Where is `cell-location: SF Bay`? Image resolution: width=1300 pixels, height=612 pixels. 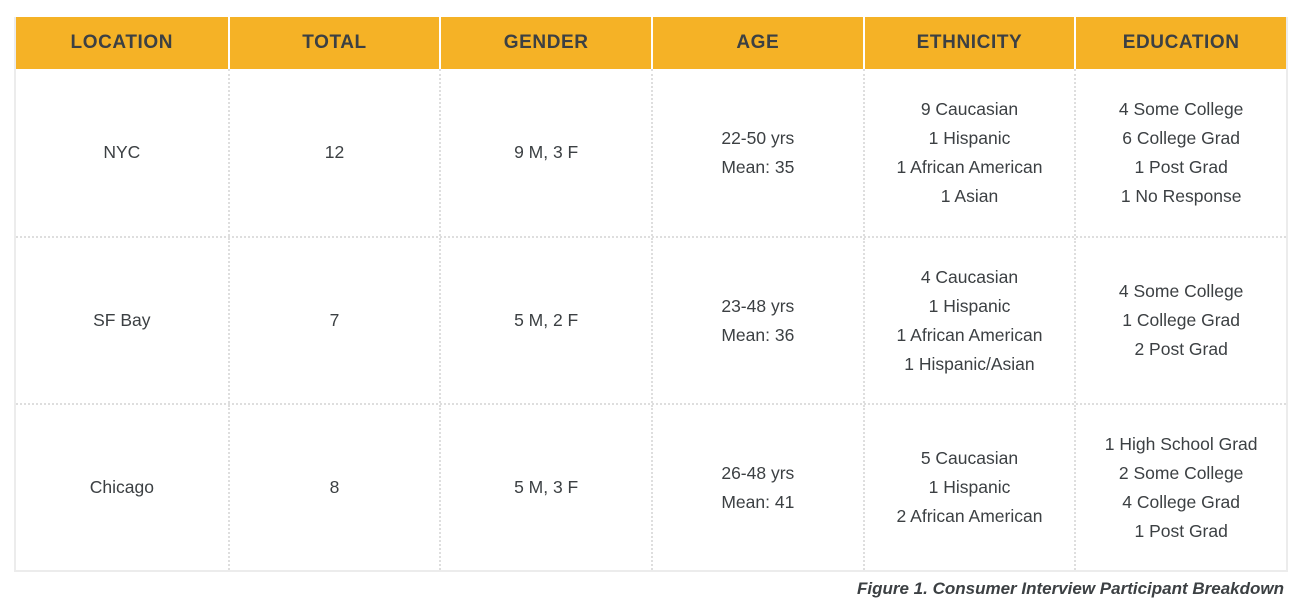 cell-location: SF Bay is located at coordinates (122, 320).